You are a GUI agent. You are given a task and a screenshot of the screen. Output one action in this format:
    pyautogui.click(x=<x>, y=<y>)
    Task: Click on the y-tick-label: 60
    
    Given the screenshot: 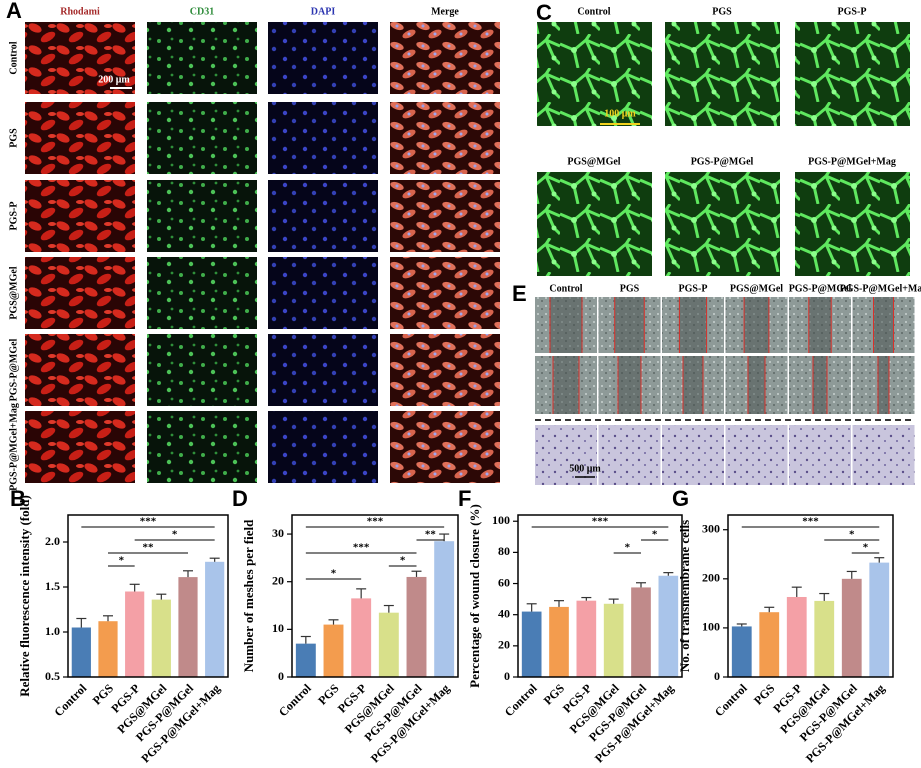 What is the action you would take?
    pyautogui.click(x=504, y=582)
    